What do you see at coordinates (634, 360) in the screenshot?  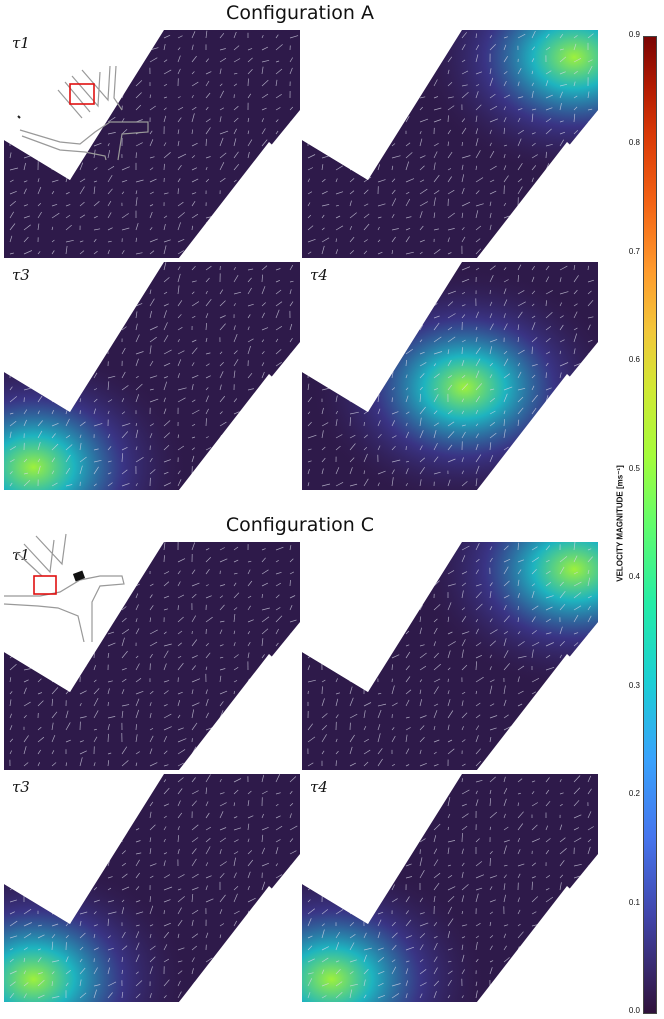 I see `colorbar-tick-label: 0.6` at bounding box center [634, 360].